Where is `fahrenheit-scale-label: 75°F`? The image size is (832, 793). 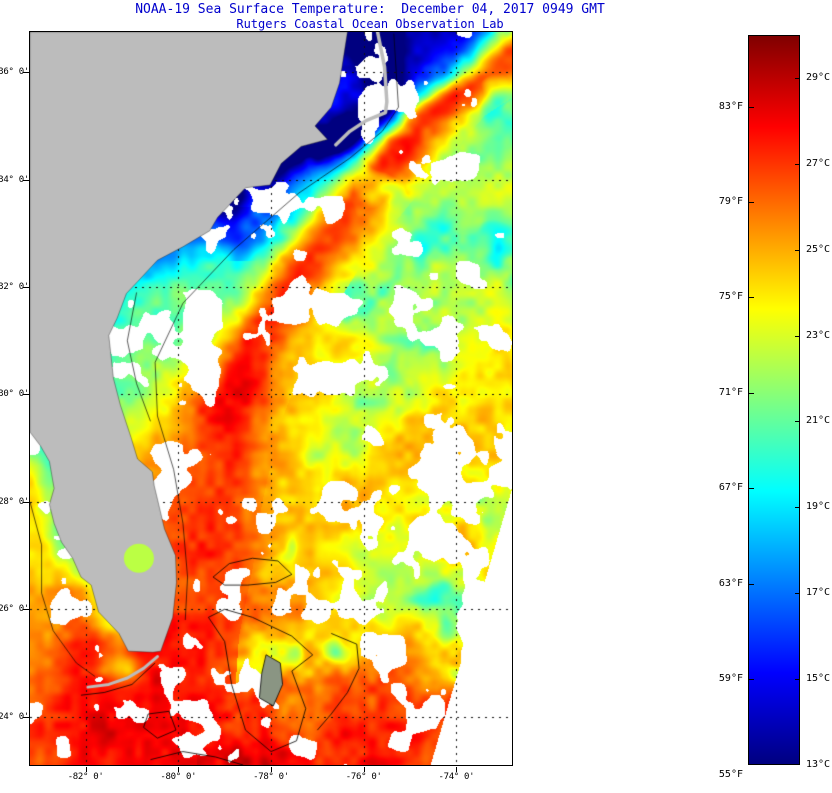 fahrenheit-scale-label: 75°F is located at coordinates (730, 297).